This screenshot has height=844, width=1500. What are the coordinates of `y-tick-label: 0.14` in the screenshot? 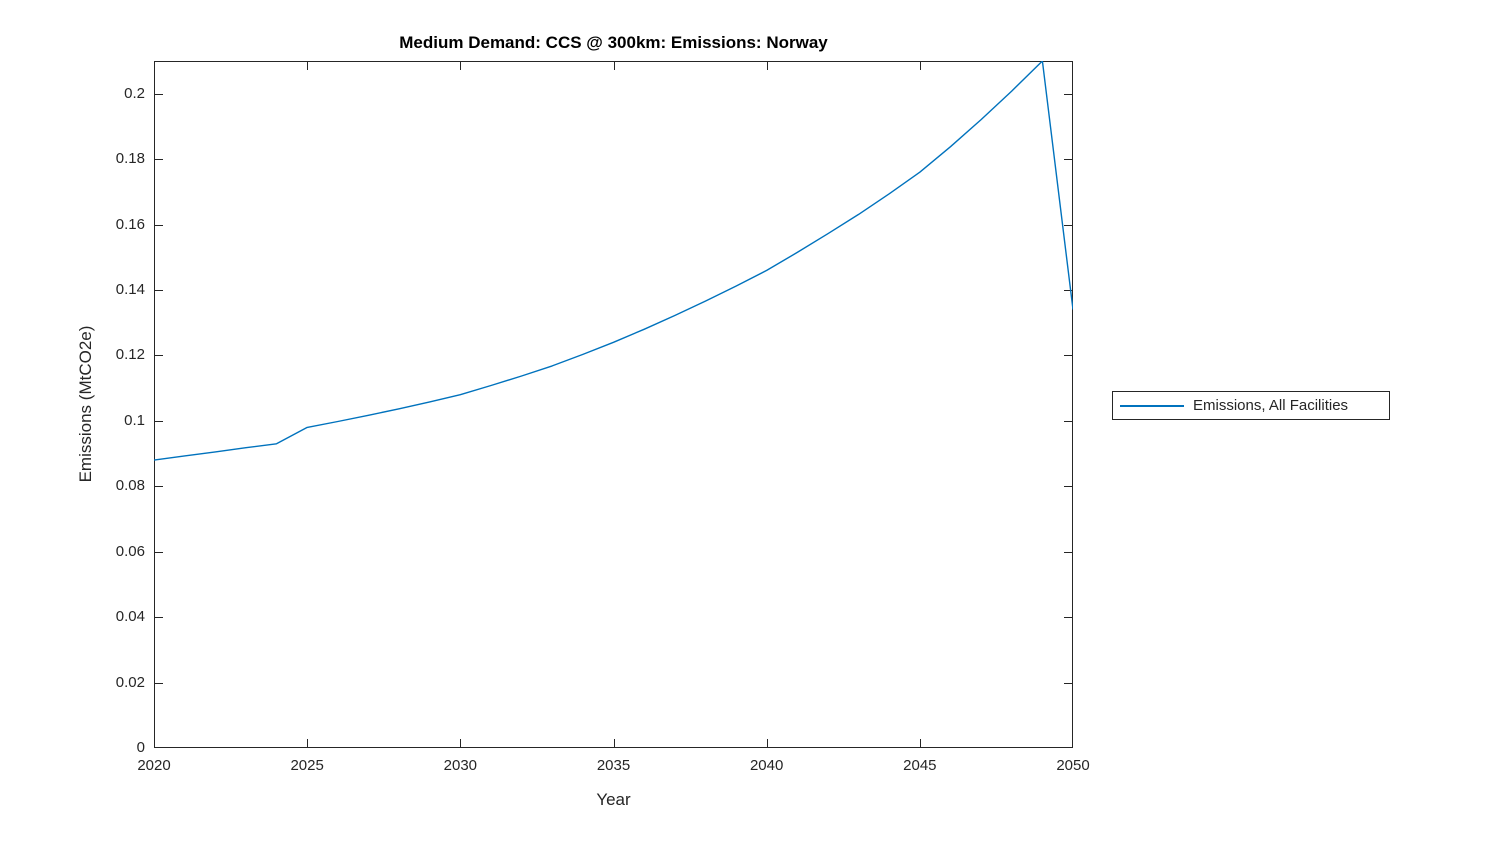 It's located at (130, 289).